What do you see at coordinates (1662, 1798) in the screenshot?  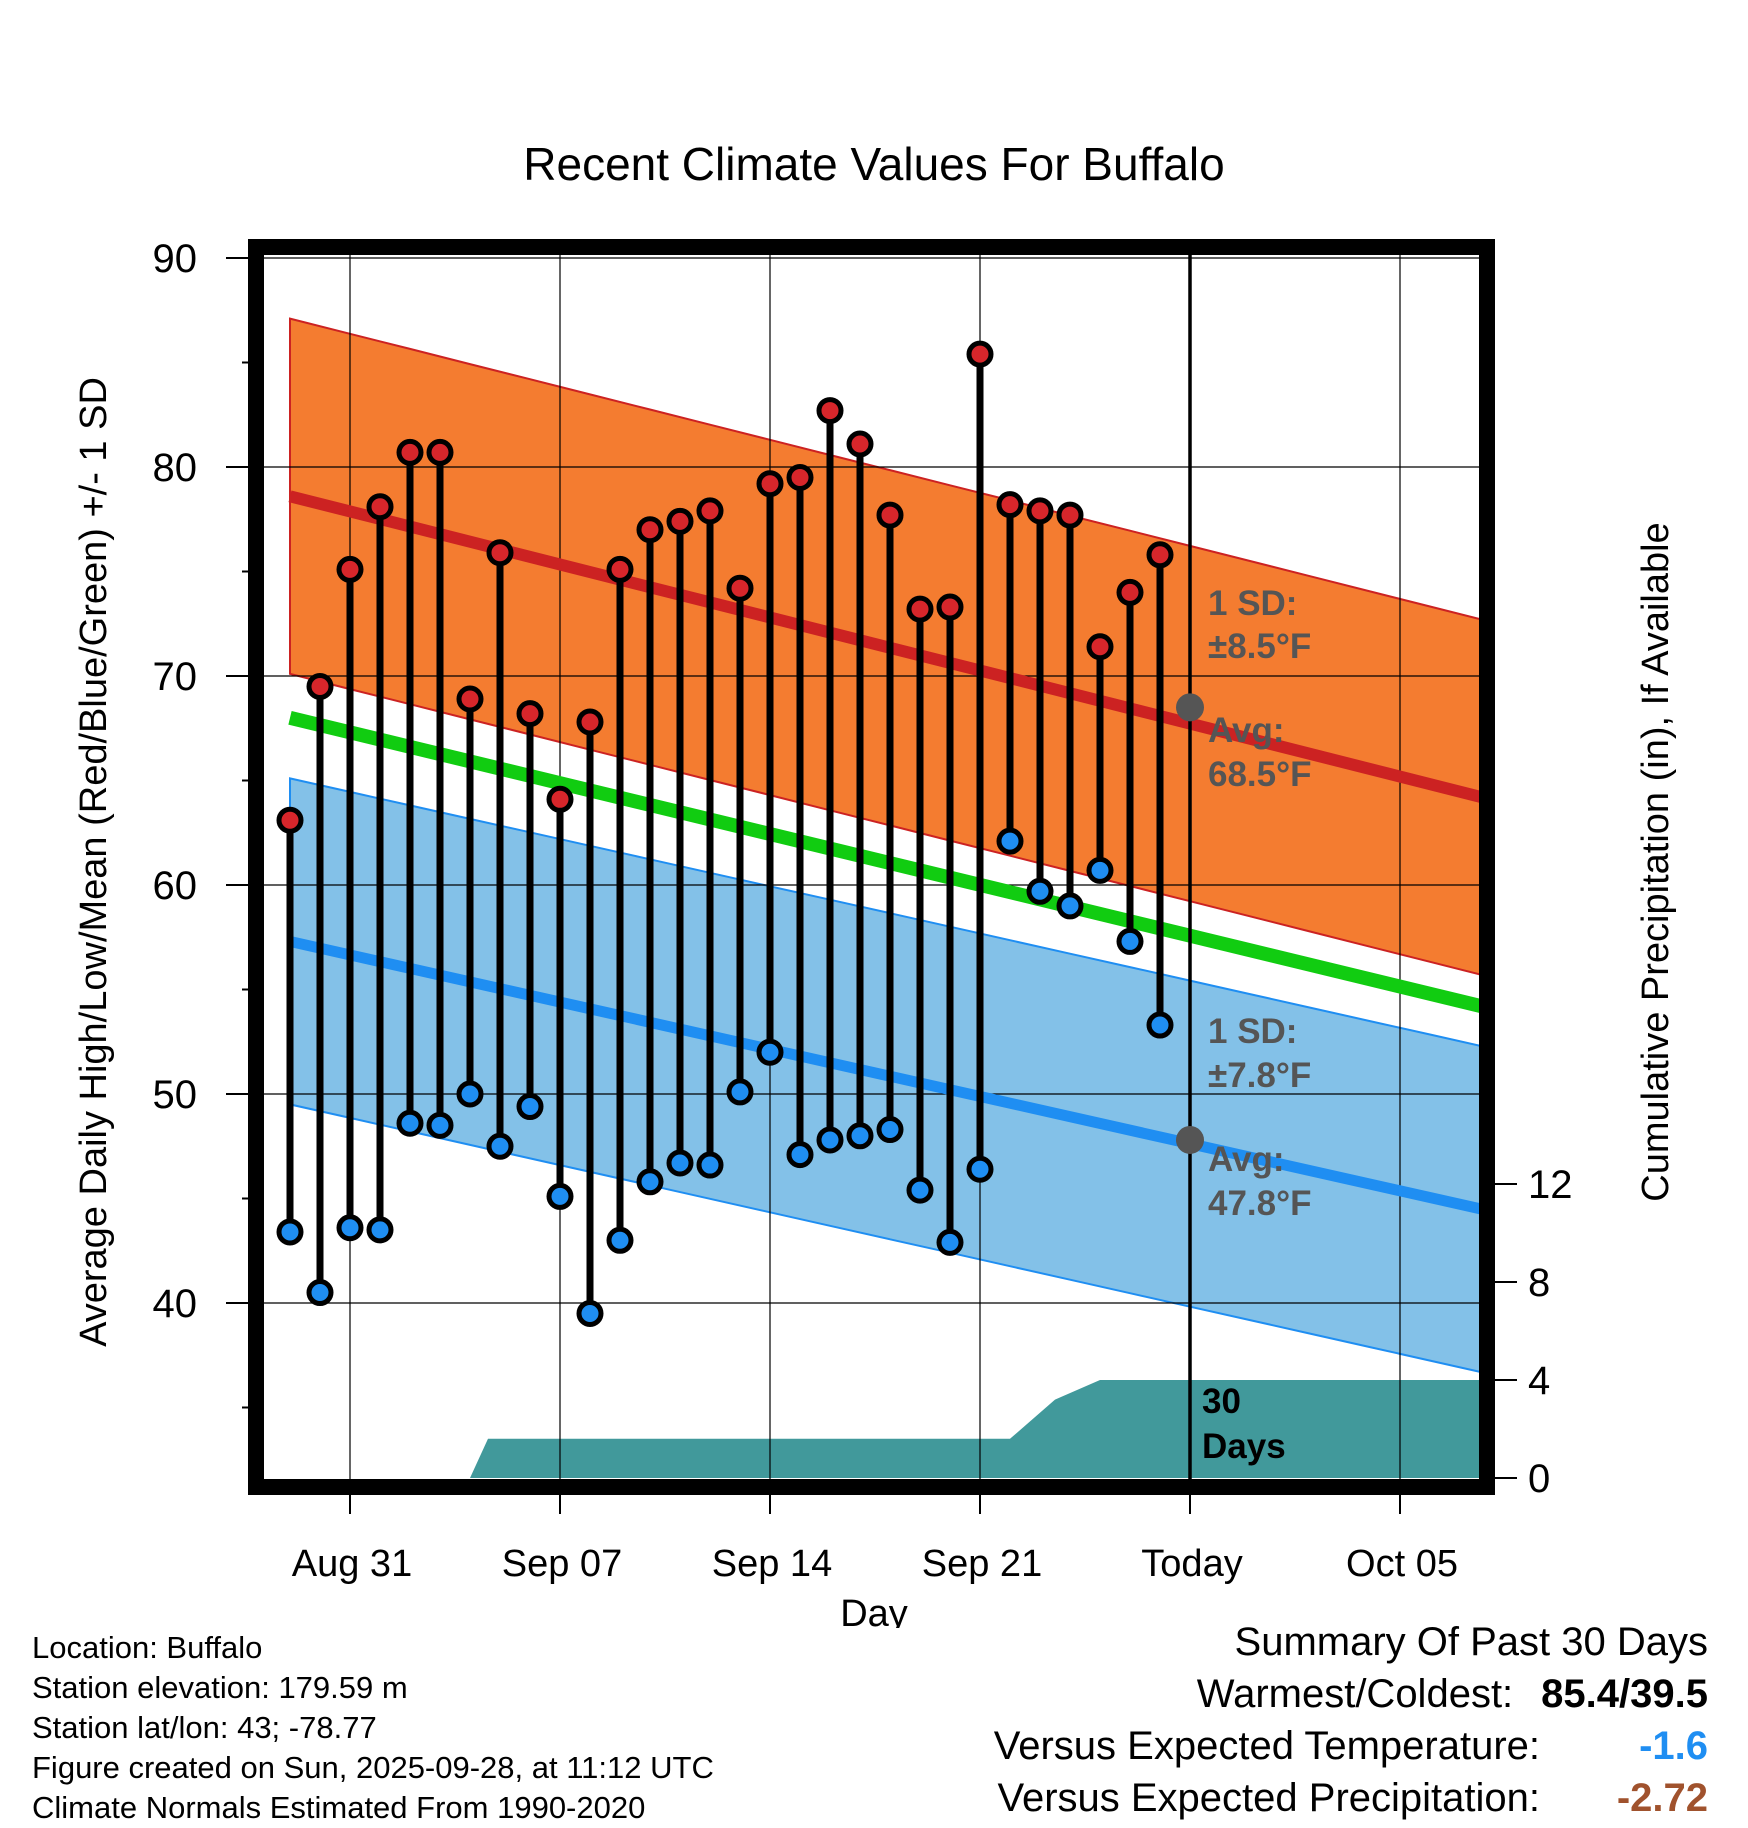 I see `precip-delta-value: -2.72` at bounding box center [1662, 1798].